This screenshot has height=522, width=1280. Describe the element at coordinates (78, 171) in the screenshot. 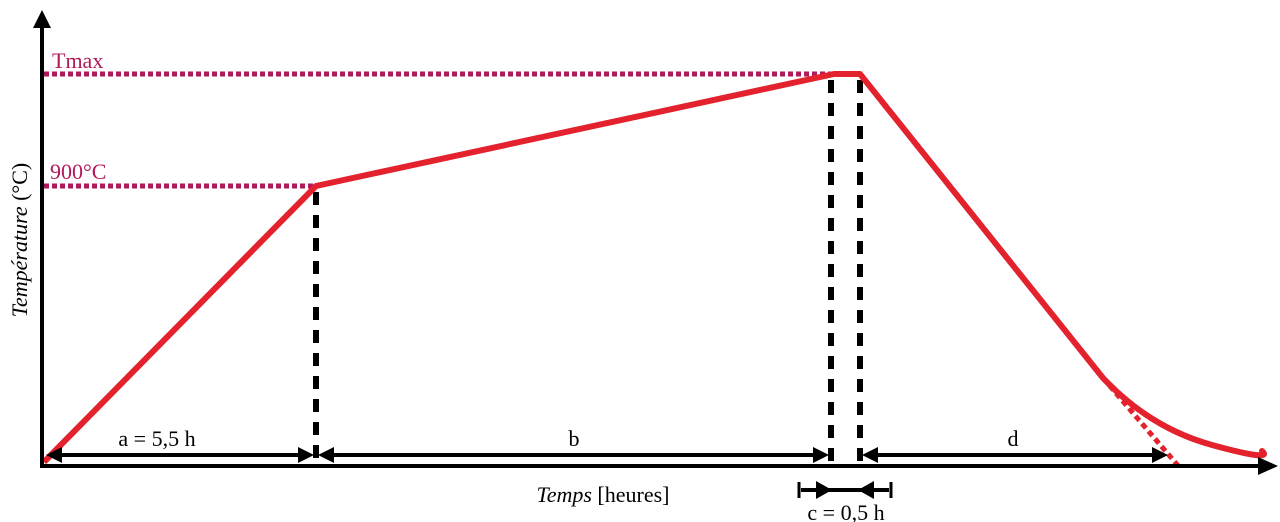

I see `900c-label: 900°C` at that location.